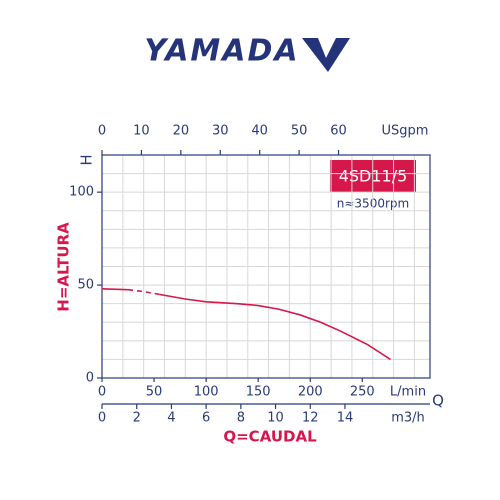  Describe the element at coordinates (310, 392) in the screenshot. I see `x-tick-label: 200` at that location.